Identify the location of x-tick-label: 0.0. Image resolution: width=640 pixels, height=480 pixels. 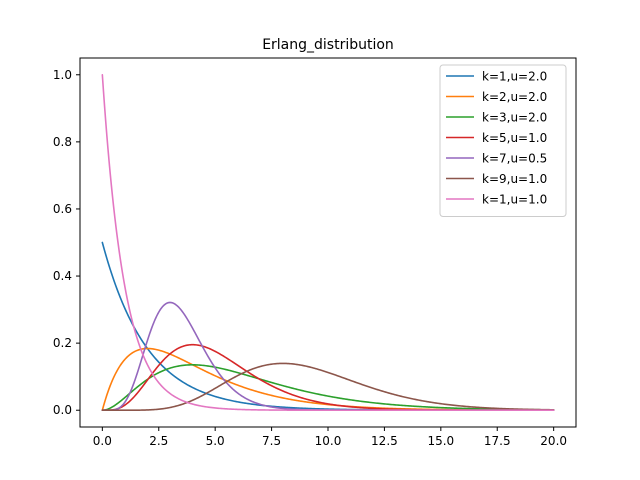
(102, 441).